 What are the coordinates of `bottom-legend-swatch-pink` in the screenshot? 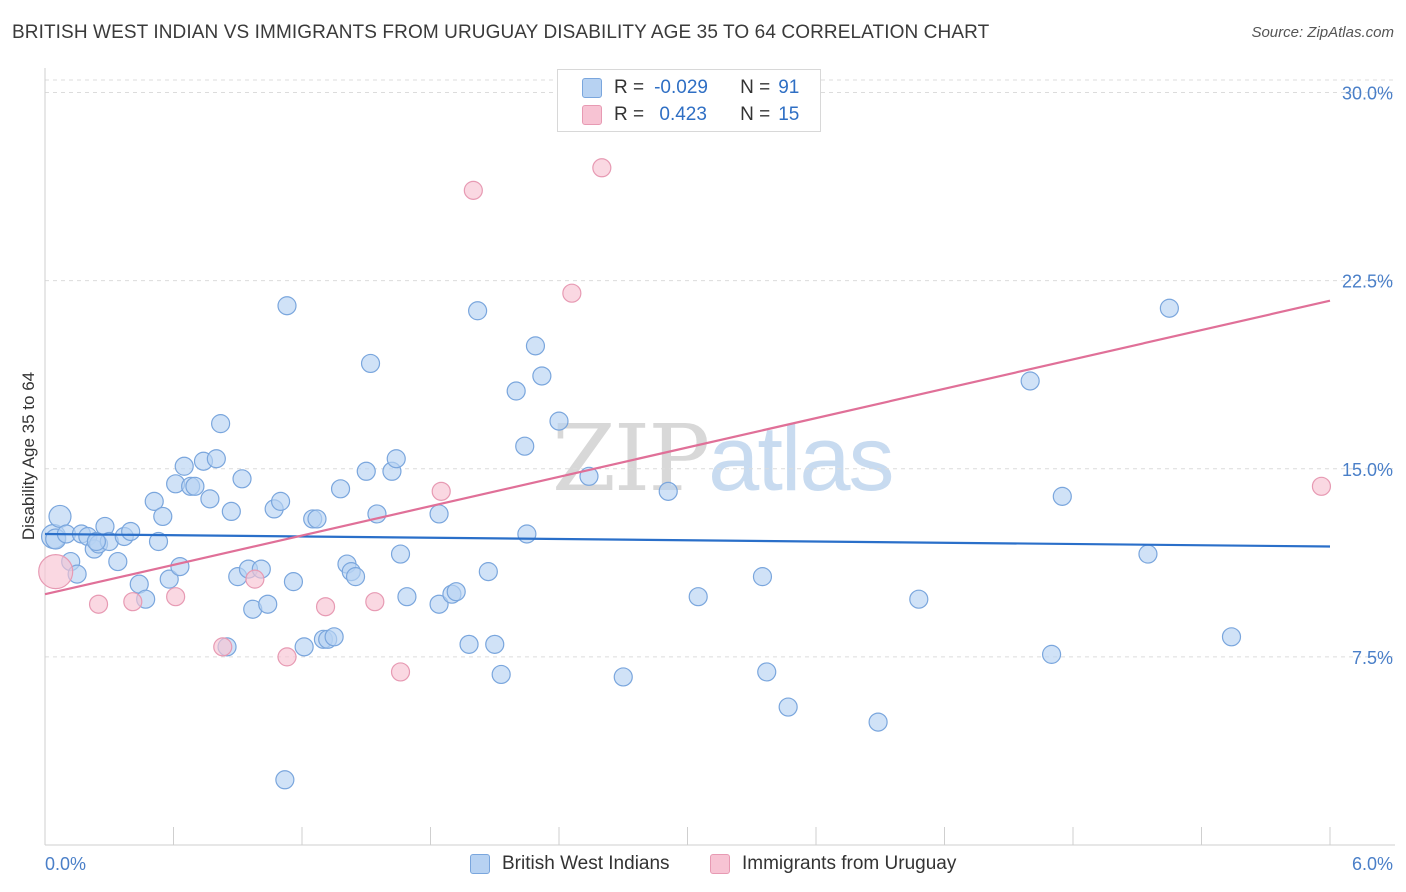 It's located at (720, 864).